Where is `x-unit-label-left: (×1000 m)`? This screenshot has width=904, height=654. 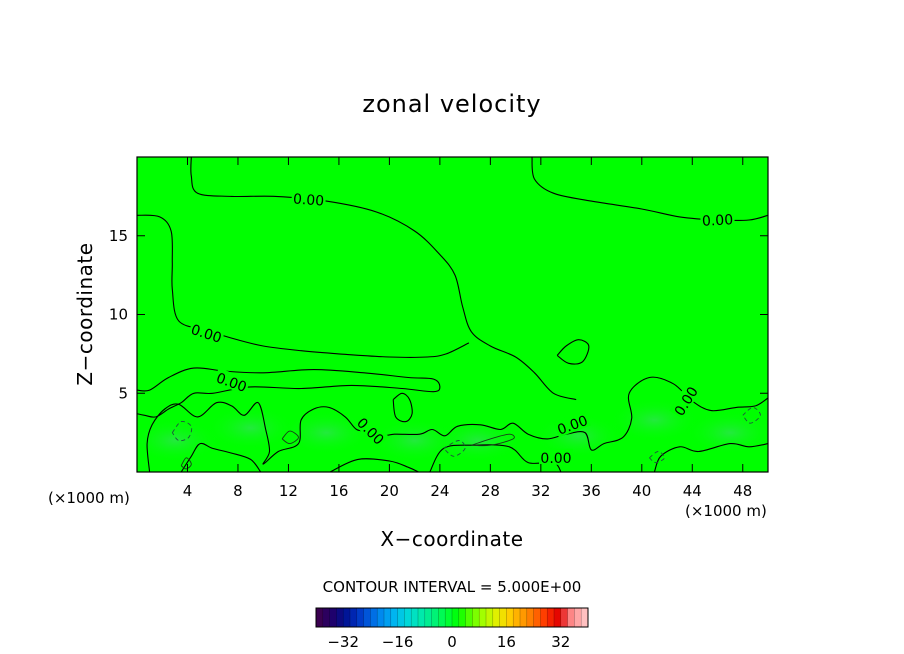
x-unit-label-left: (×1000 m) is located at coordinates (89, 498).